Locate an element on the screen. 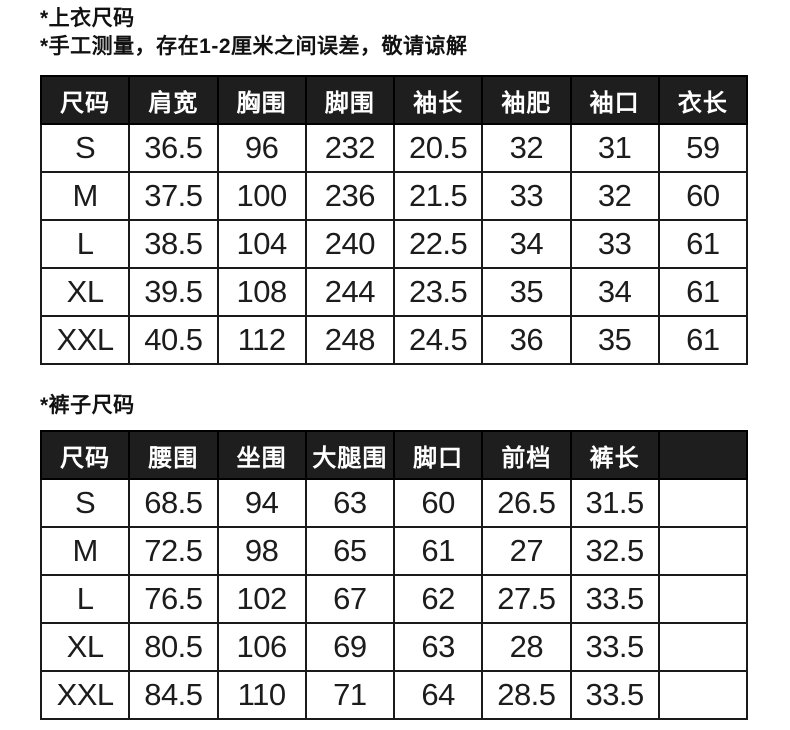 This screenshot has height=730, width=790. table-row: S 68.5 94 63 60 26.5 31.5 is located at coordinates (394, 503).